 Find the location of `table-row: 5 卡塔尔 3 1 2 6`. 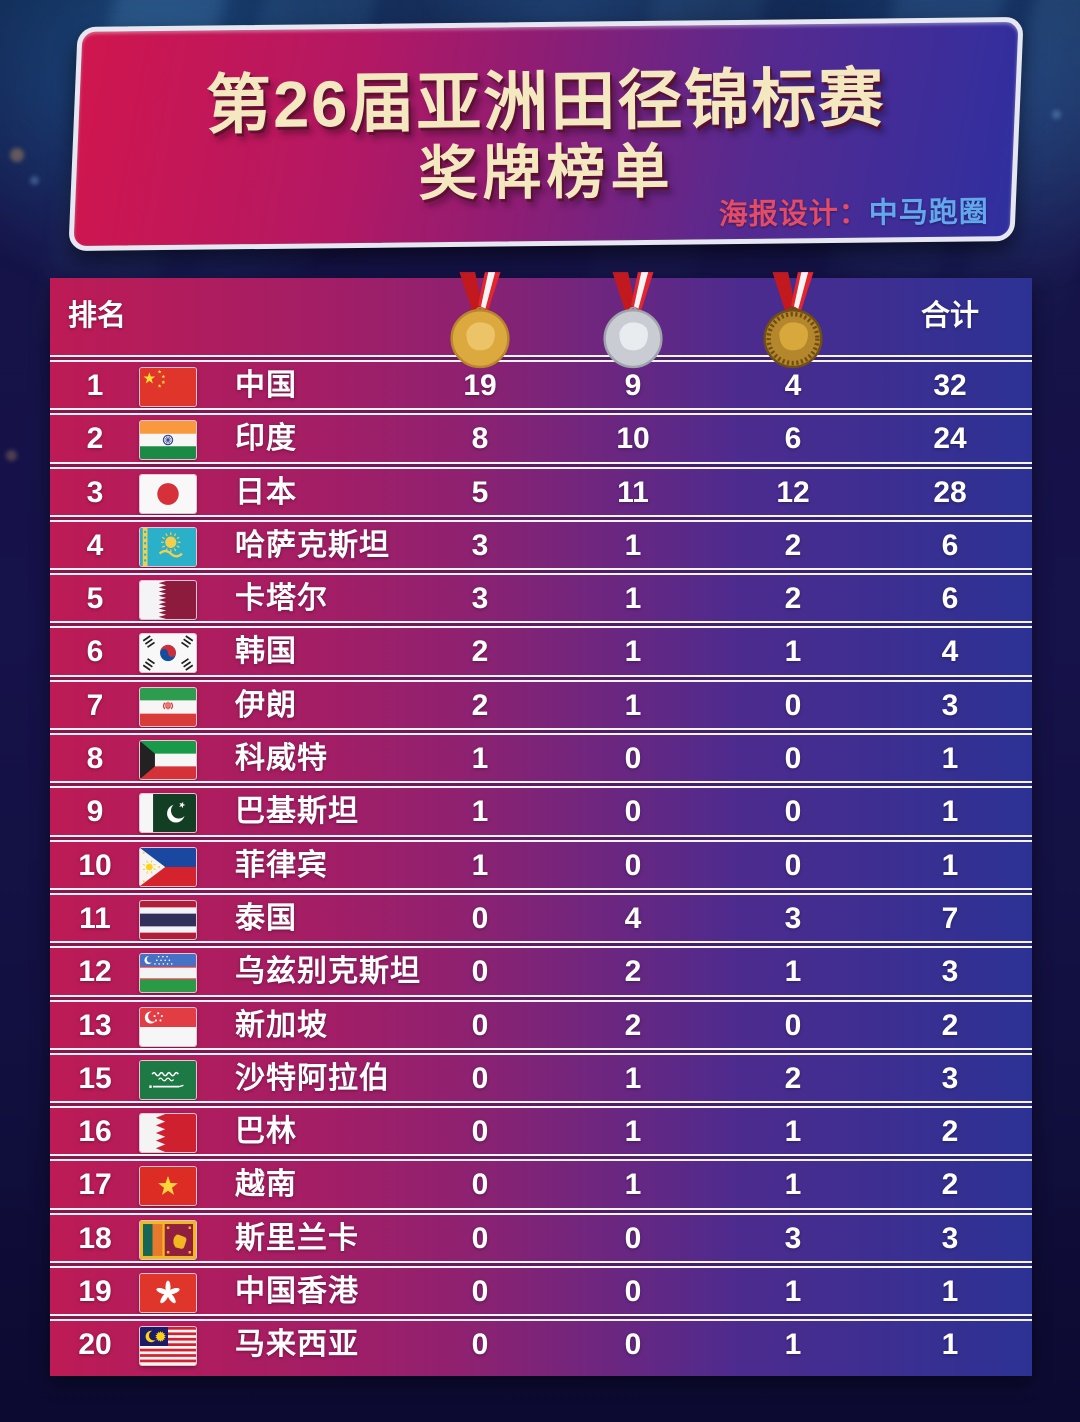

table-row: 5 卡塔尔 3 1 2 6 is located at coordinates (541, 602).